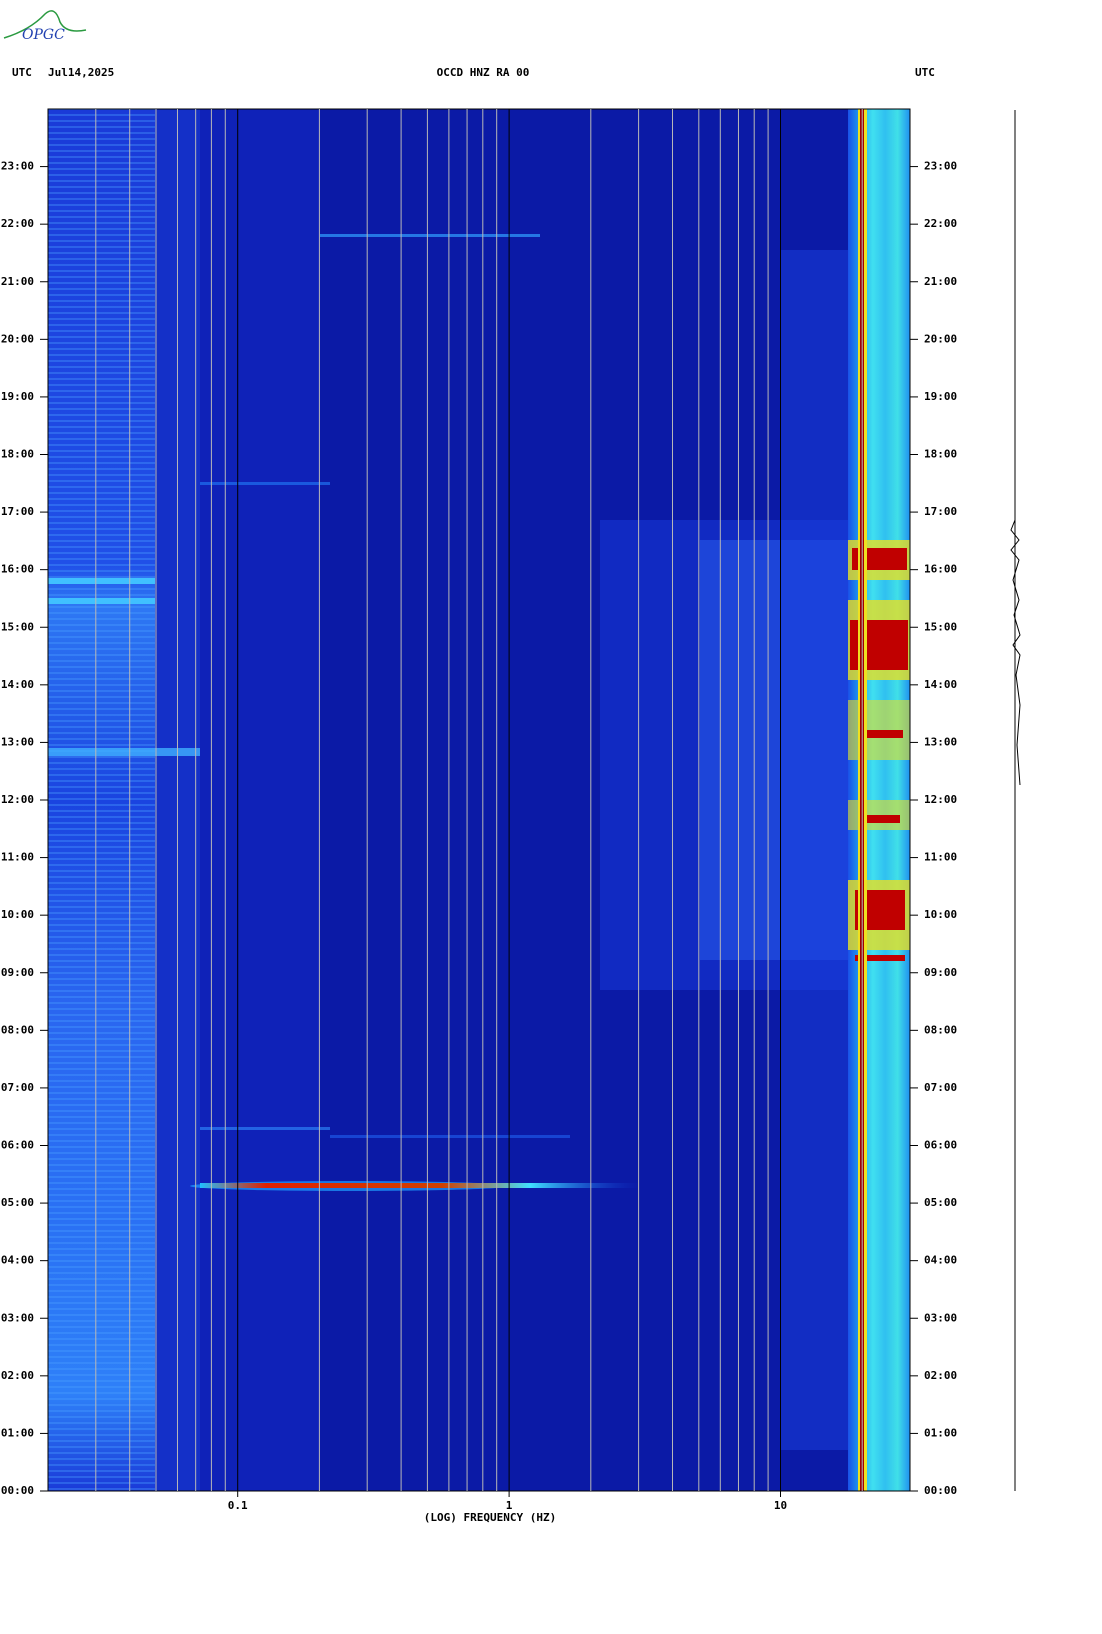 Image resolution: width=1102 pixels, height=1634 pixels. Describe the element at coordinates (238, 1505) in the screenshot. I see `x-tick-label: 0.1` at that location.